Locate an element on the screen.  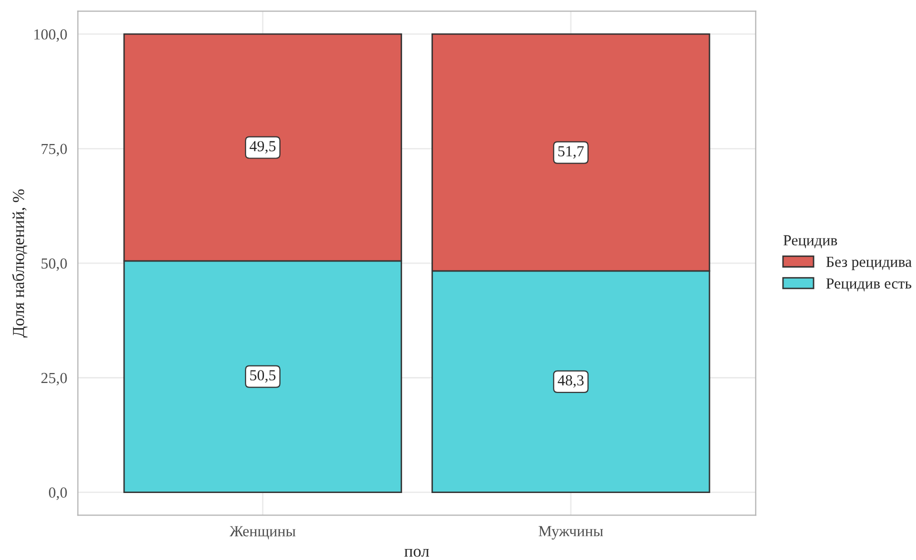
data-label: 48,3 is located at coordinates (571, 381).